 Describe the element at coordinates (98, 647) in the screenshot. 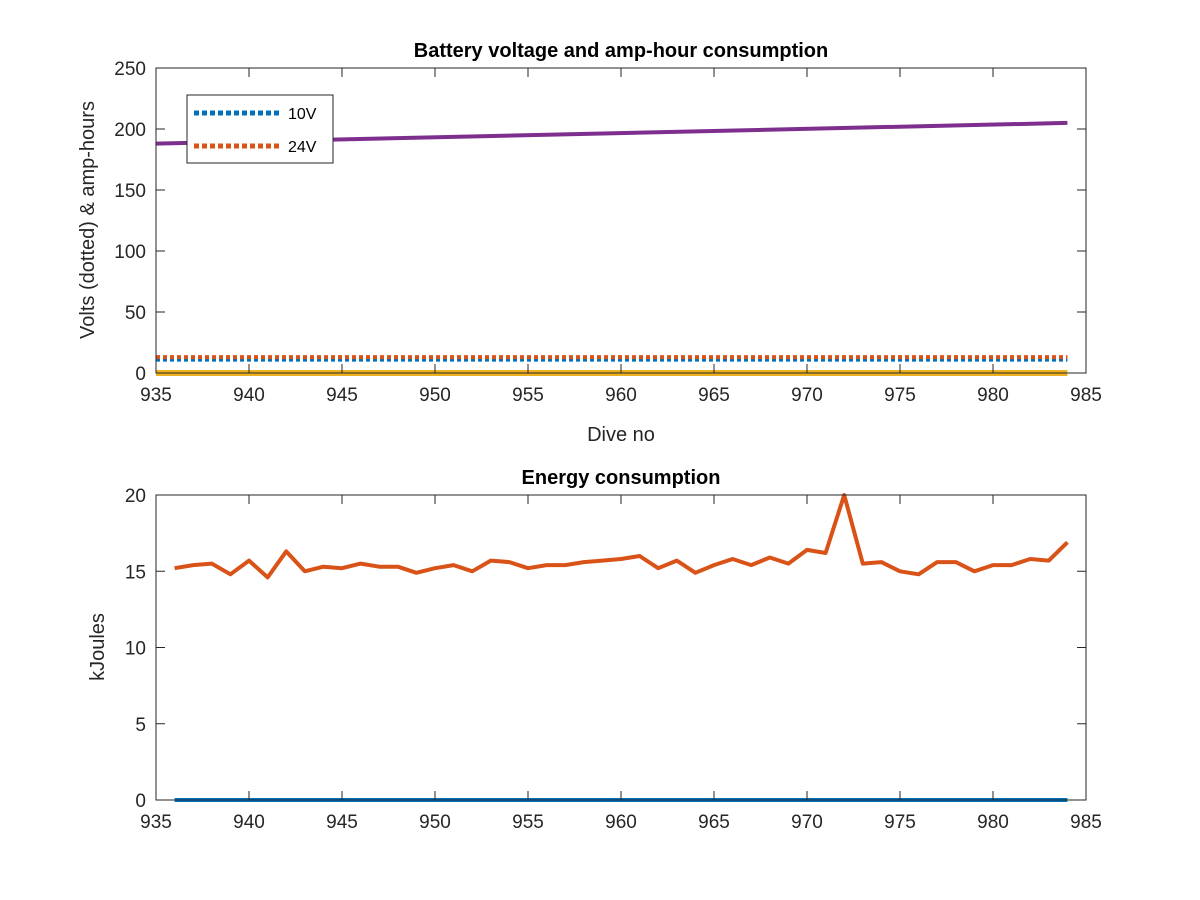

I see `energy-y-axis-label: kJoules` at that location.